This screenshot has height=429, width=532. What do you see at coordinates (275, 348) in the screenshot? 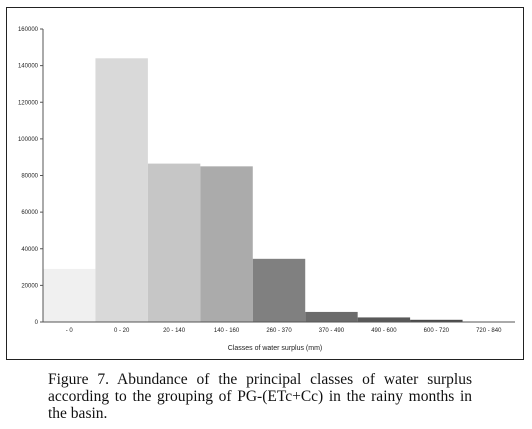
I see `x-axis-title: Classes of water surplus (mm)` at bounding box center [275, 348].